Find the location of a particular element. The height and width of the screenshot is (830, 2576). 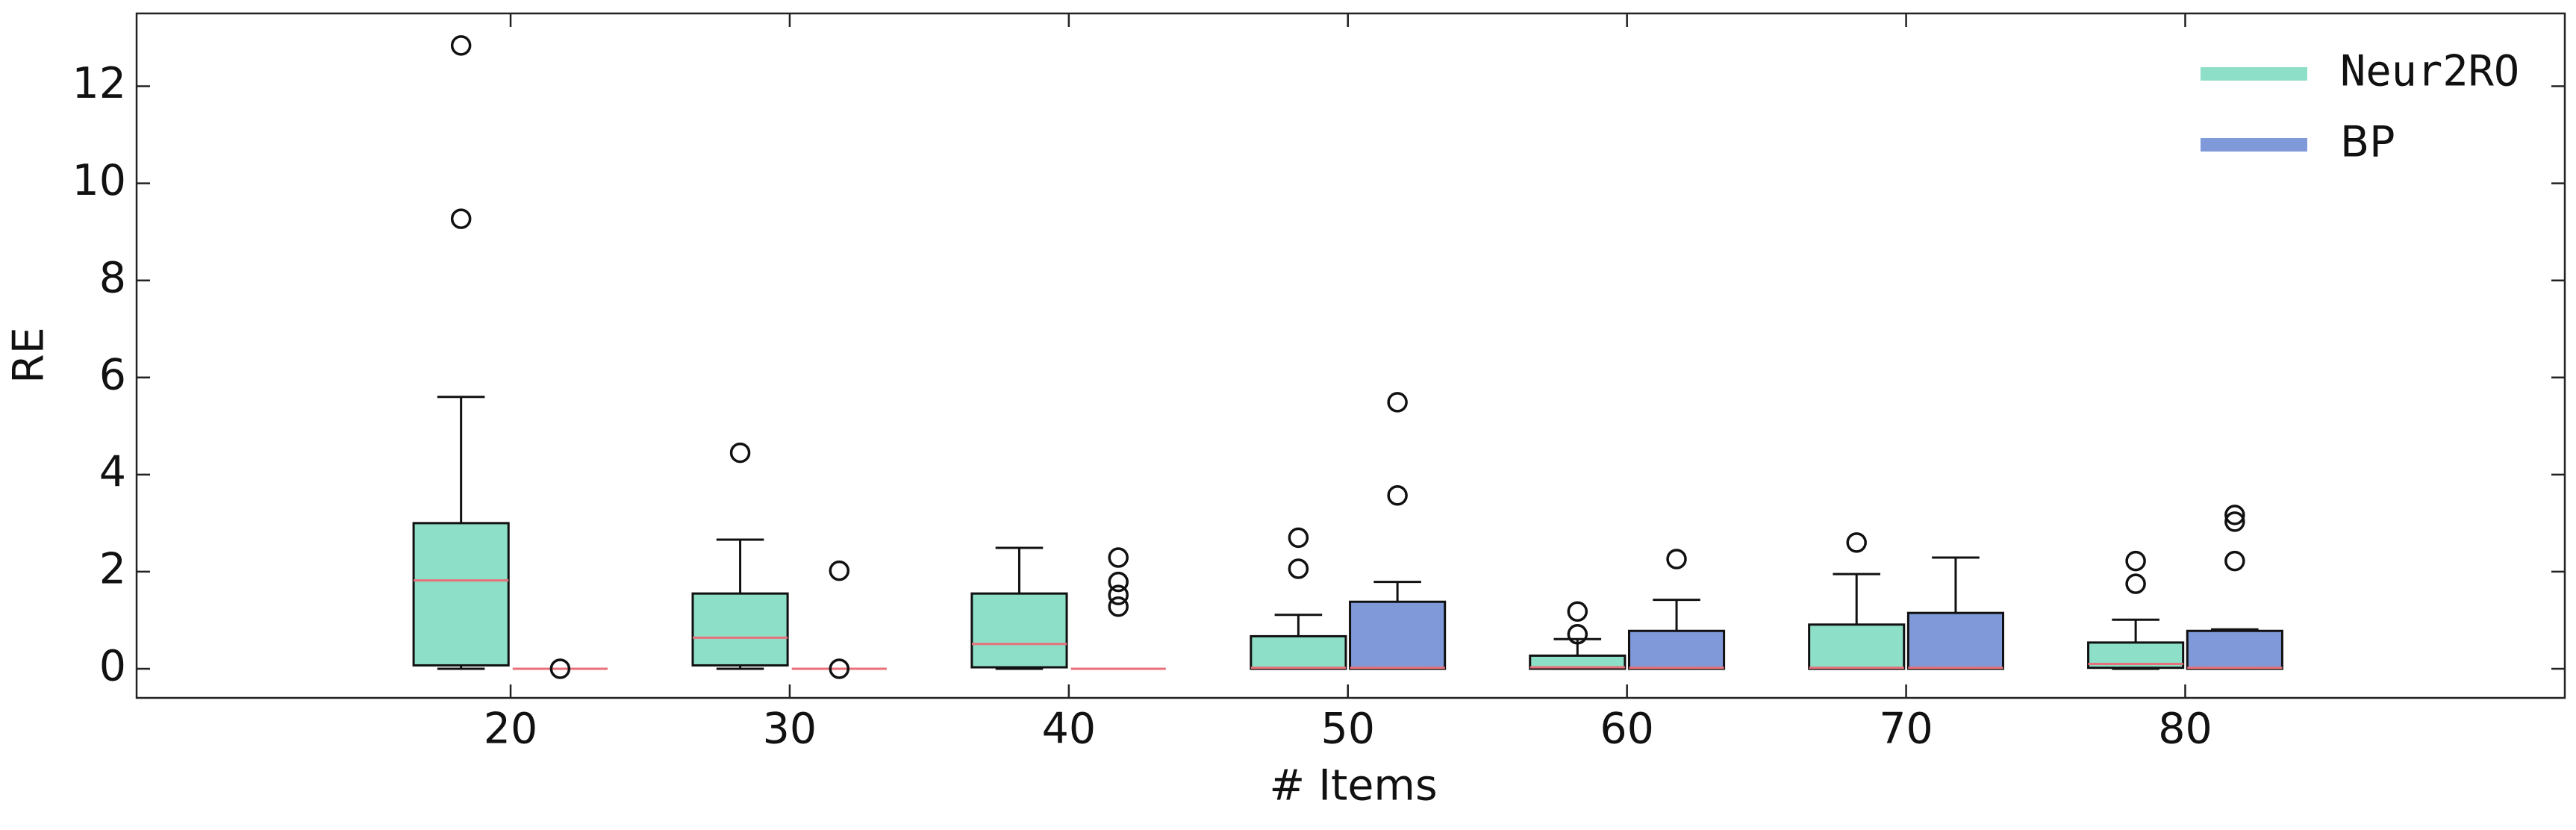

x-tick-label: 70 is located at coordinates (1906, 730).